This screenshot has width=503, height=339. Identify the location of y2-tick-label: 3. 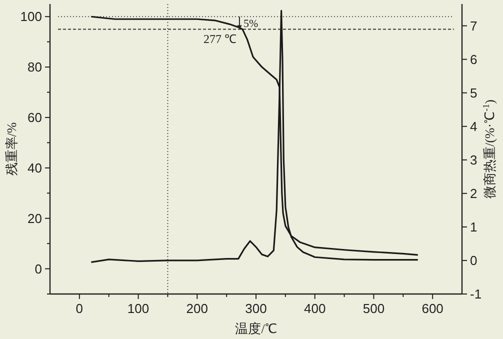
(474, 160).